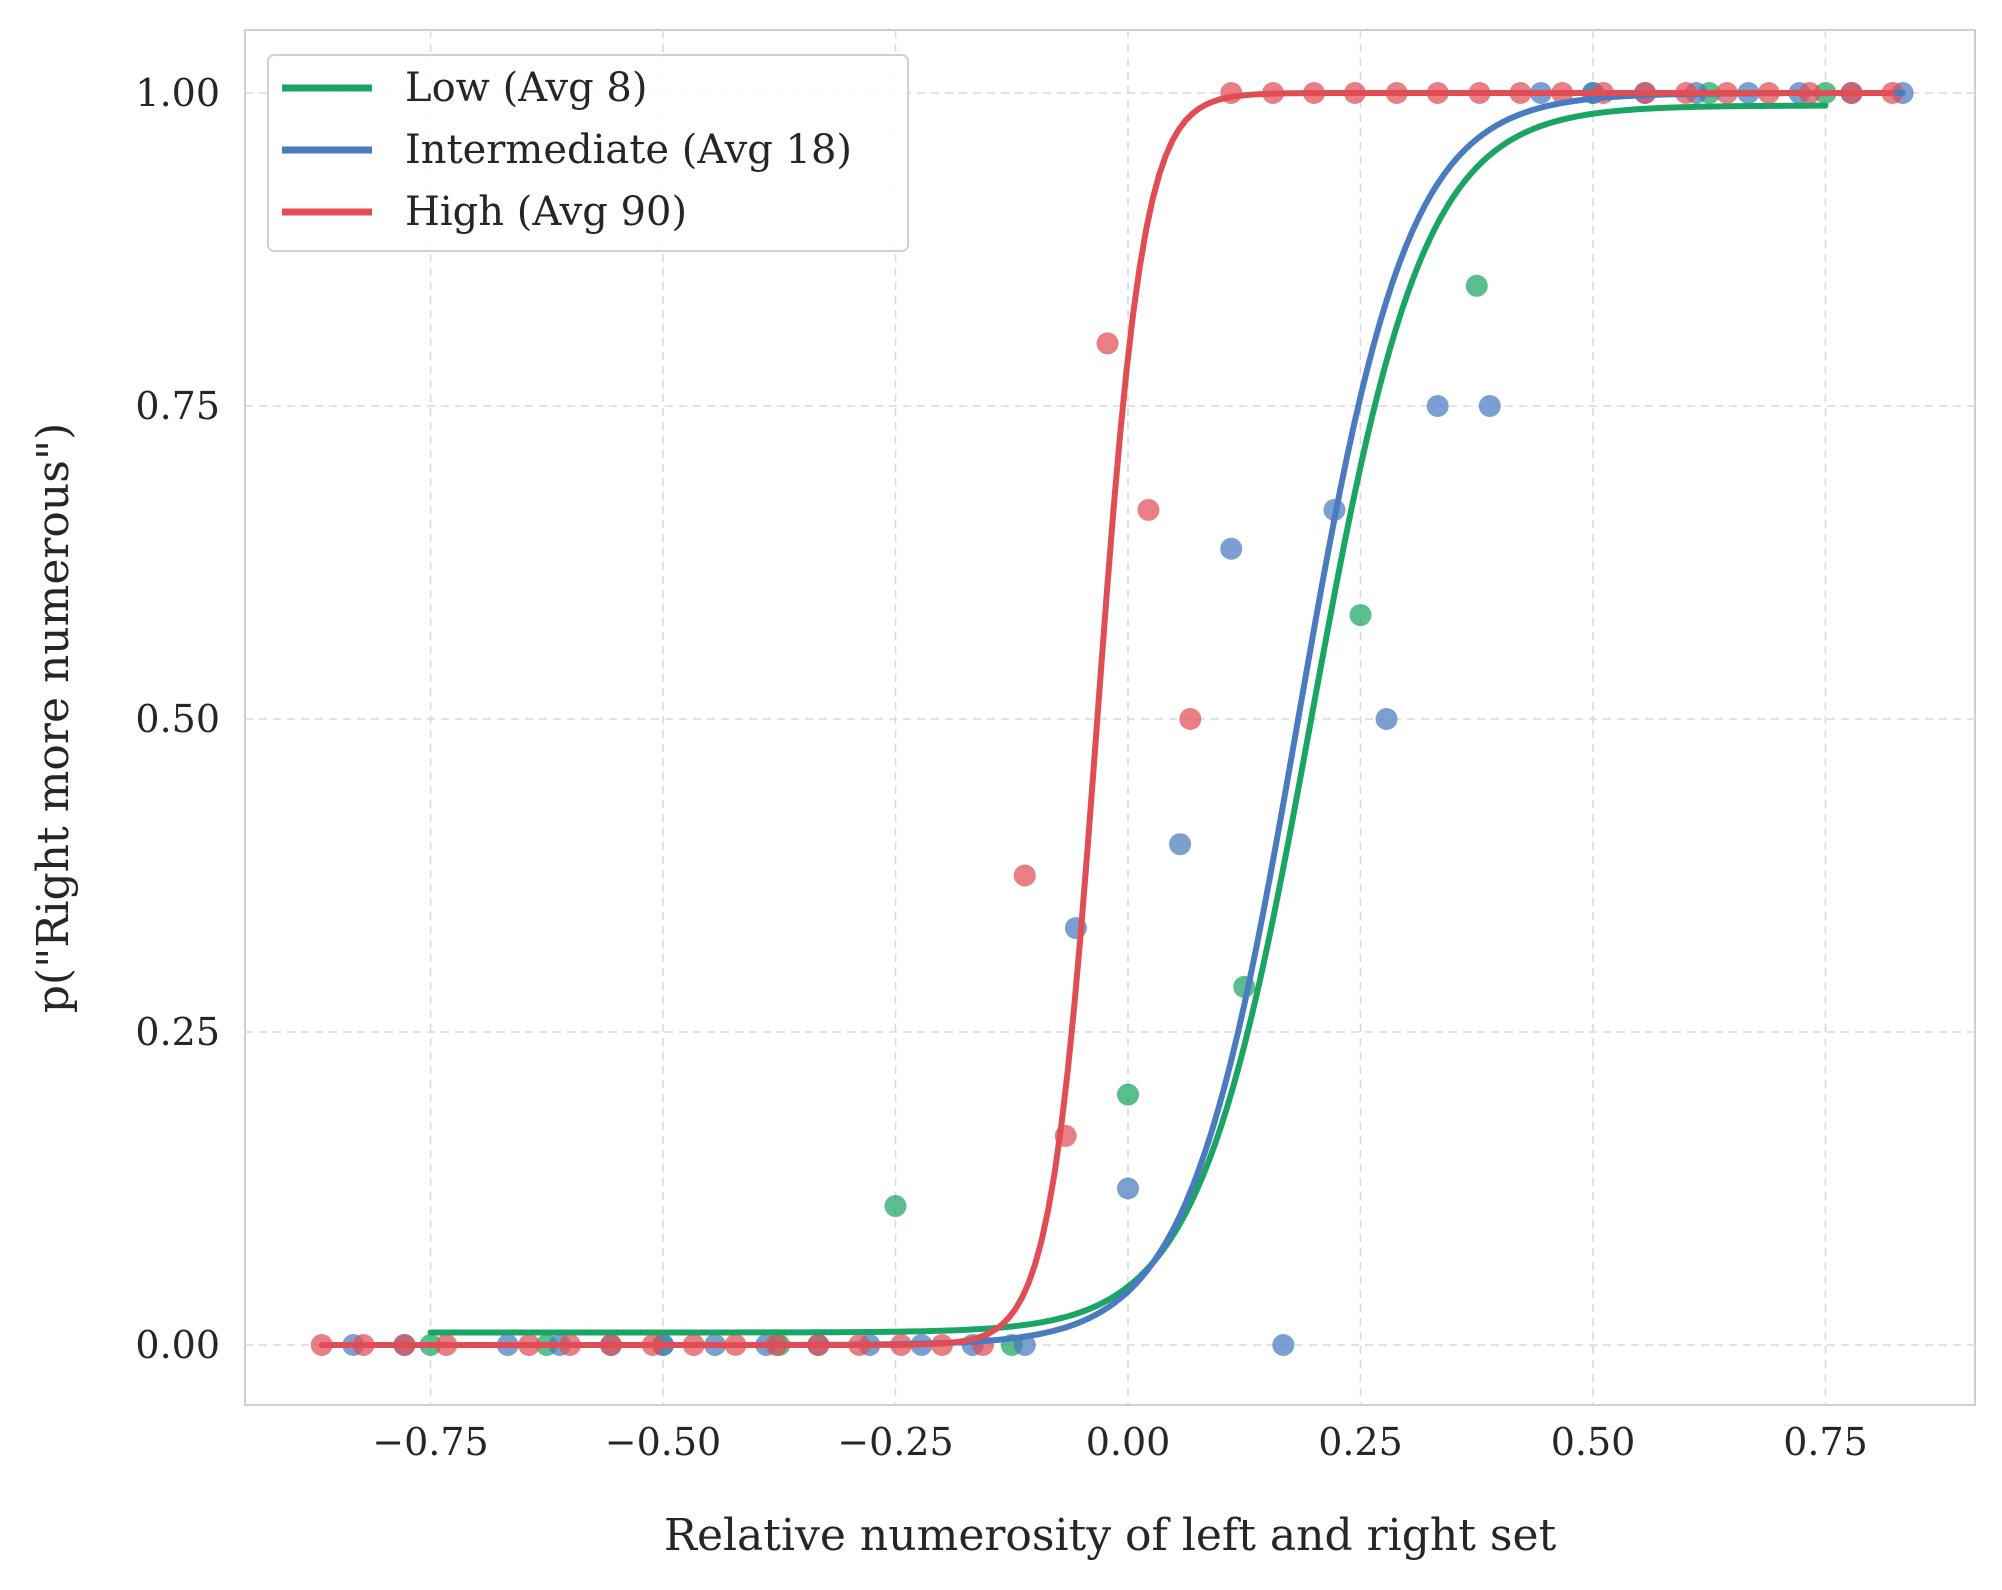 The image size is (2002, 1590). I want to click on y-axis-title: p("Right more numerous"), so click(53, 718).